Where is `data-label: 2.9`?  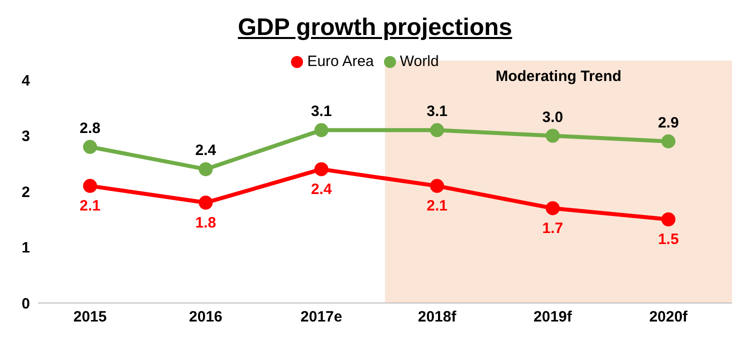 data-label: 2.9 is located at coordinates (668, 123).